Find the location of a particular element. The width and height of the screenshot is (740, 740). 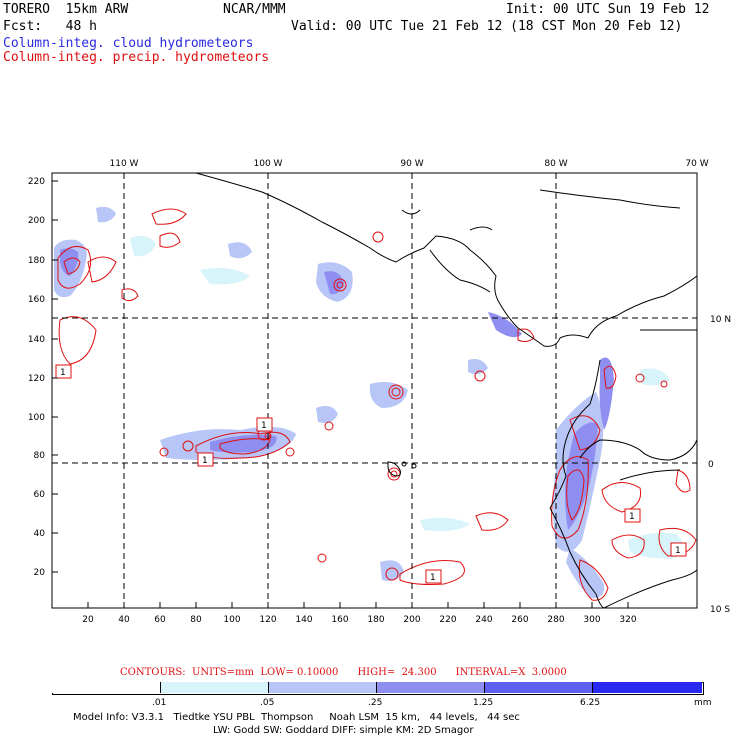

y-tick-label: 200 is located at coordinates (36, 221).